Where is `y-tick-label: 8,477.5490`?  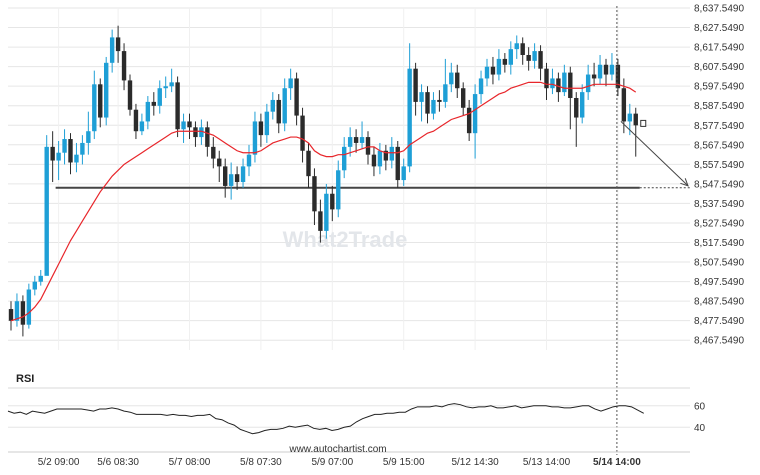
y-tick-label: 8,477.5490 is located at coordinates (719, 321).